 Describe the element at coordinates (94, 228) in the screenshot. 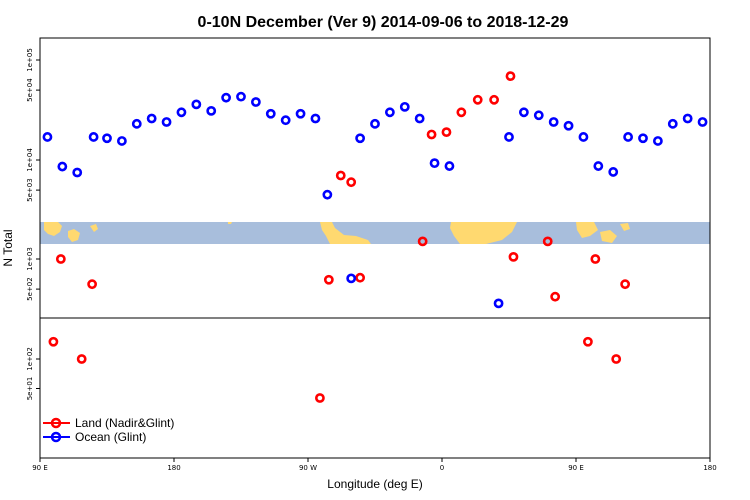

I see `landmass-philippines` at that location.